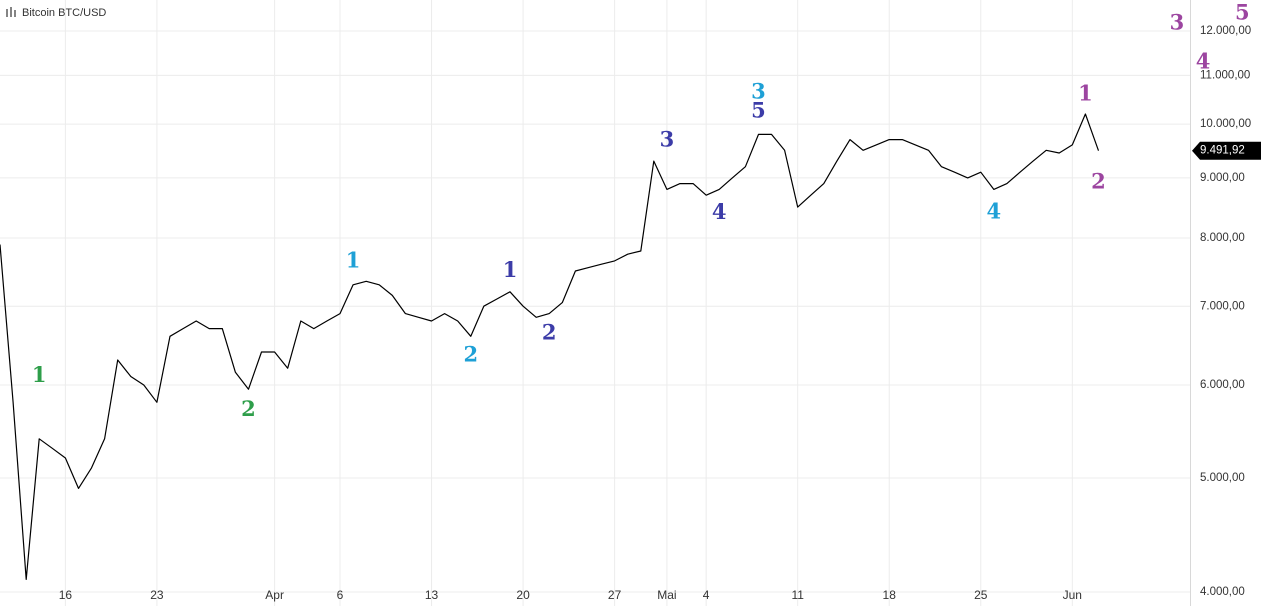 This screenshot has height=606, width=1261. Describe the element at coordinates (890, 595) in the screenshot. I see `x-tick-label: 18` at that location.